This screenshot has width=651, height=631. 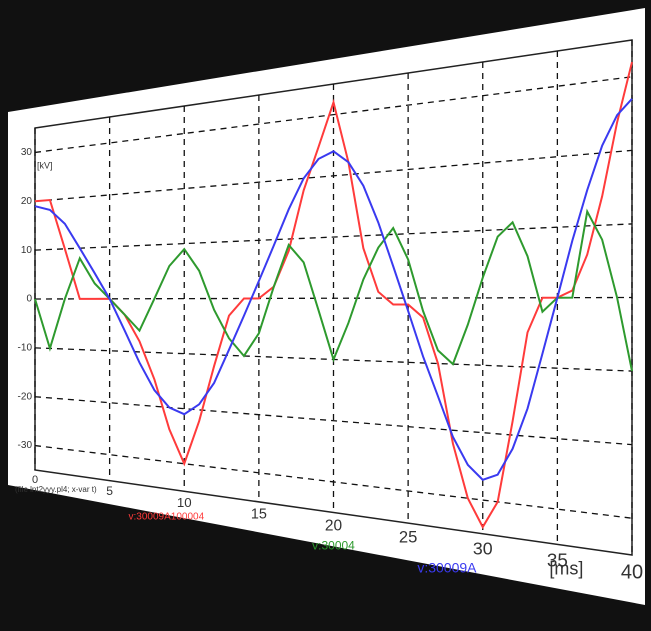 I want to click on x-tick-label: 25, so click(x=408, y=537).